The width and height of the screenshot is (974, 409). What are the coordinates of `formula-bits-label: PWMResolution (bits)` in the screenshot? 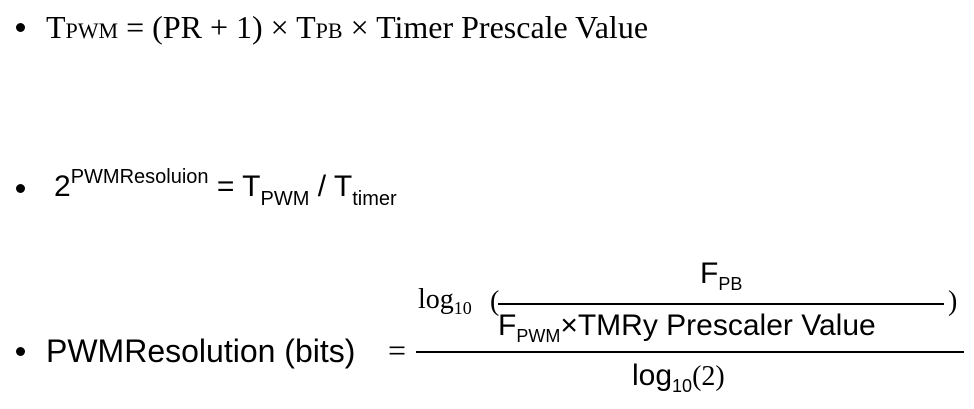 It's located at (201, 351).